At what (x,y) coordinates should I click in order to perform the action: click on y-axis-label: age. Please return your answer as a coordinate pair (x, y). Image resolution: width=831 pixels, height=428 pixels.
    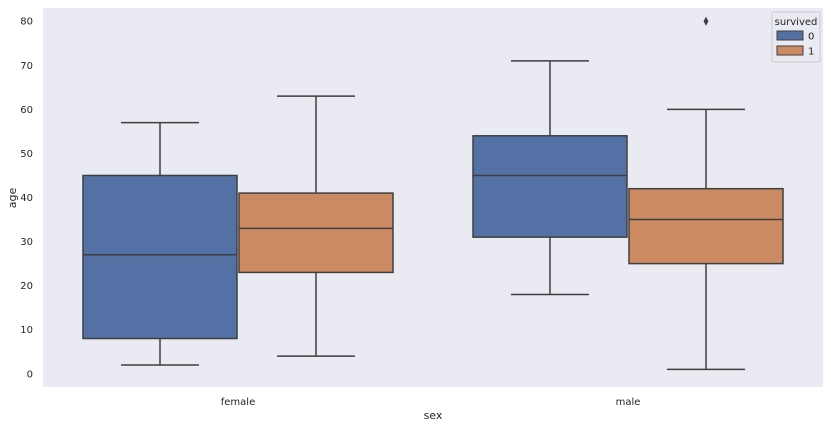
    Looking at the image, I should click on (12, 198).